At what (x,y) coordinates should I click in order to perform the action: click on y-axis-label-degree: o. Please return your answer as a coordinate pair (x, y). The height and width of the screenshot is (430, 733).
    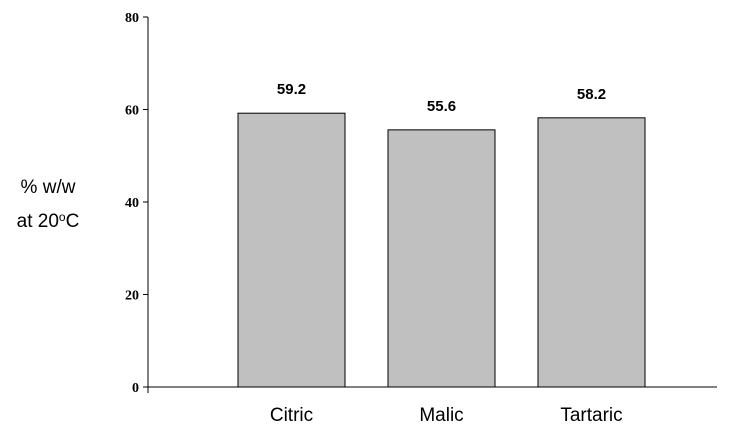
    Looking at the image, I should click on (62, 217).